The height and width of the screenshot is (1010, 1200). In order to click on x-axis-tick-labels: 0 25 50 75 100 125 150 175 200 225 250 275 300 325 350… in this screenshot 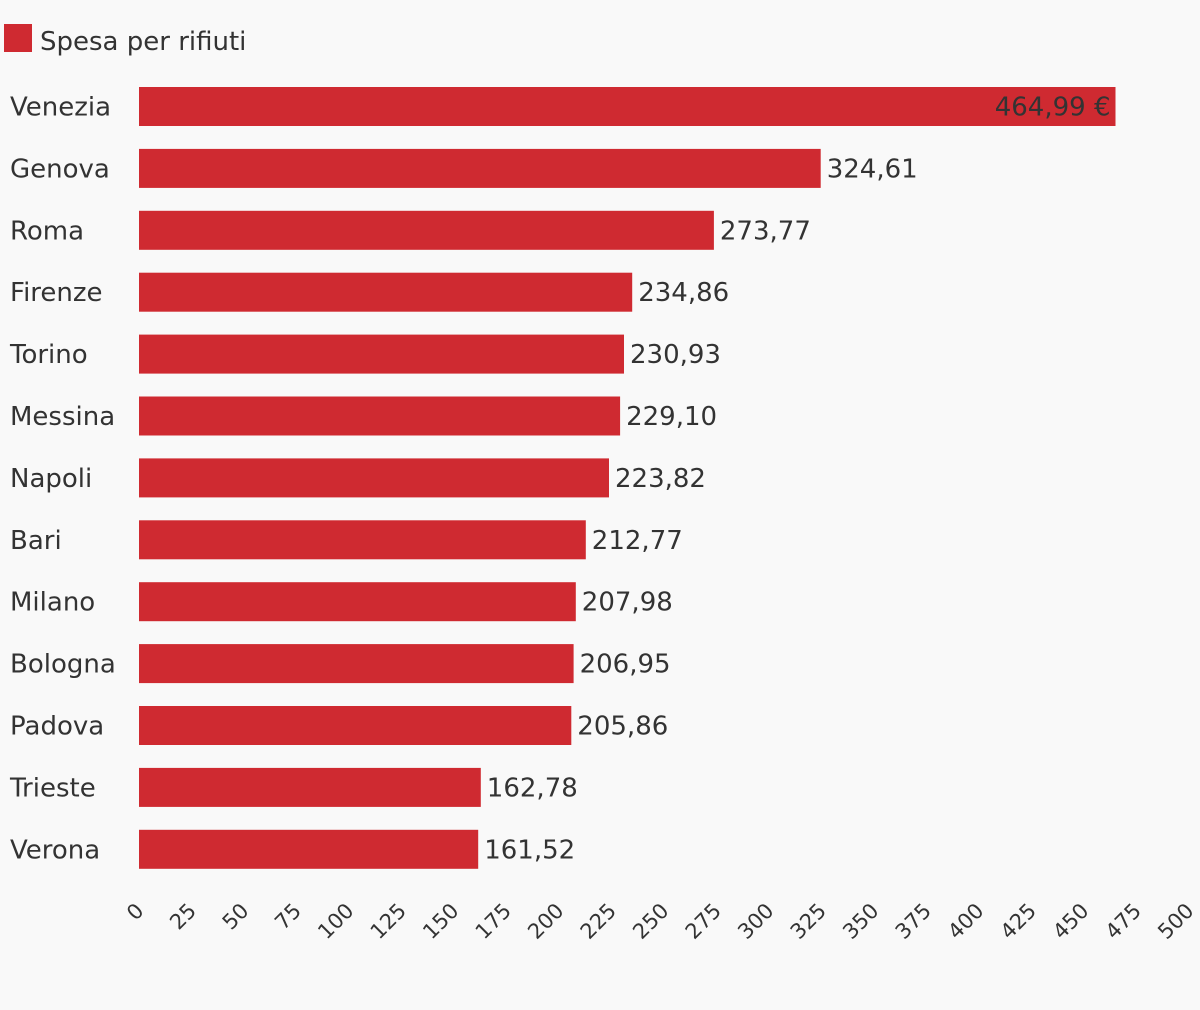, I will do `click(660, 921)`.